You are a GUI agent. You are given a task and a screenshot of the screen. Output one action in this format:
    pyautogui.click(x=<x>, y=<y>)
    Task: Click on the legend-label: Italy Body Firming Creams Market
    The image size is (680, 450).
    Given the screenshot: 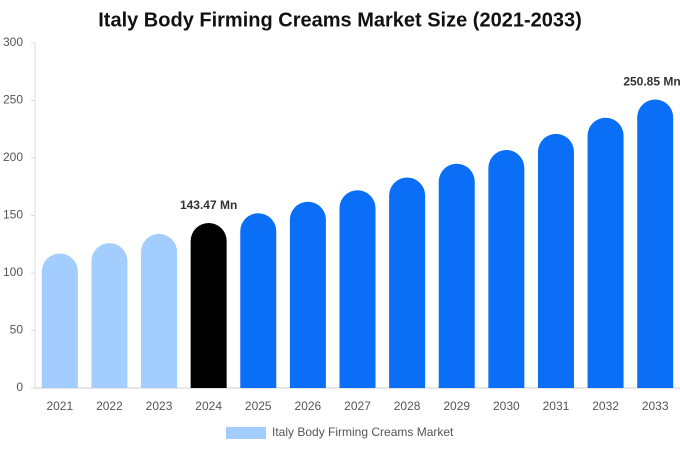 What is the action you would take?
    pyautogui.click(x=363, y=432)
    